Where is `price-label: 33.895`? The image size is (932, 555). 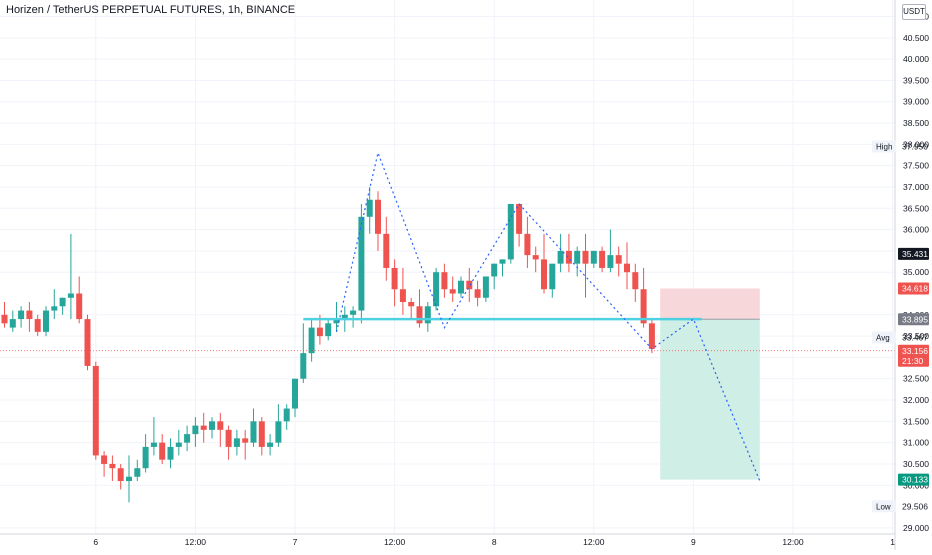
price-label: 33.895 is located at coordinates (915, 319).